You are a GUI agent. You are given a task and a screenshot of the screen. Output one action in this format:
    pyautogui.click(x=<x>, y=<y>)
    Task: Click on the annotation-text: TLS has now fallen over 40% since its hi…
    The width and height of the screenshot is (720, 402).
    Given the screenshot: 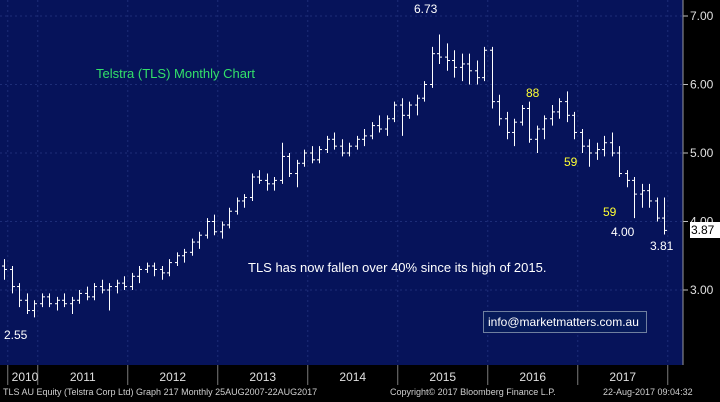 What is the action you would take?
    pyautogui.click(x=397, y=267)
    